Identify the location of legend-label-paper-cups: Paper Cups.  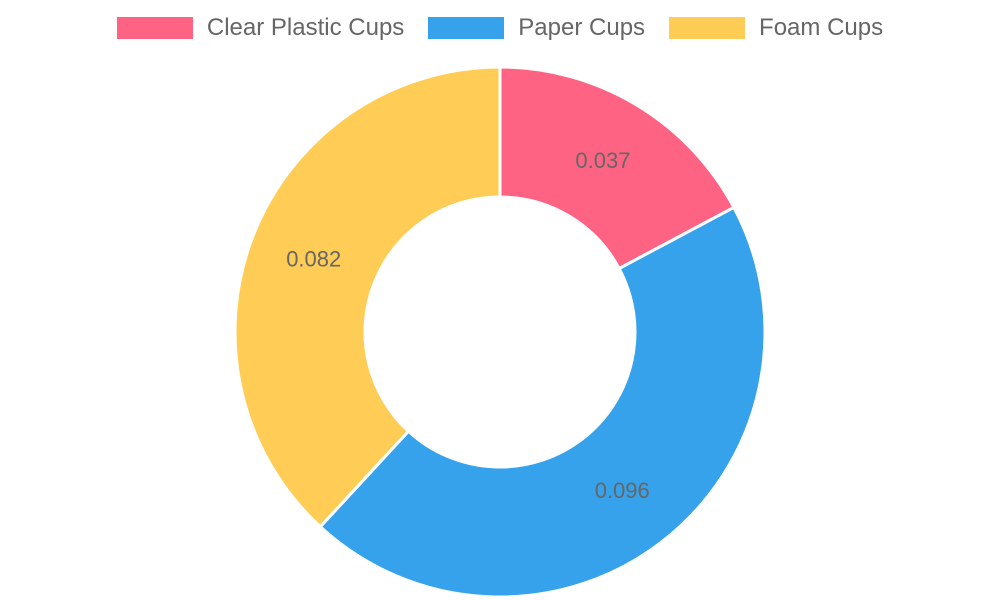
(582, 27).